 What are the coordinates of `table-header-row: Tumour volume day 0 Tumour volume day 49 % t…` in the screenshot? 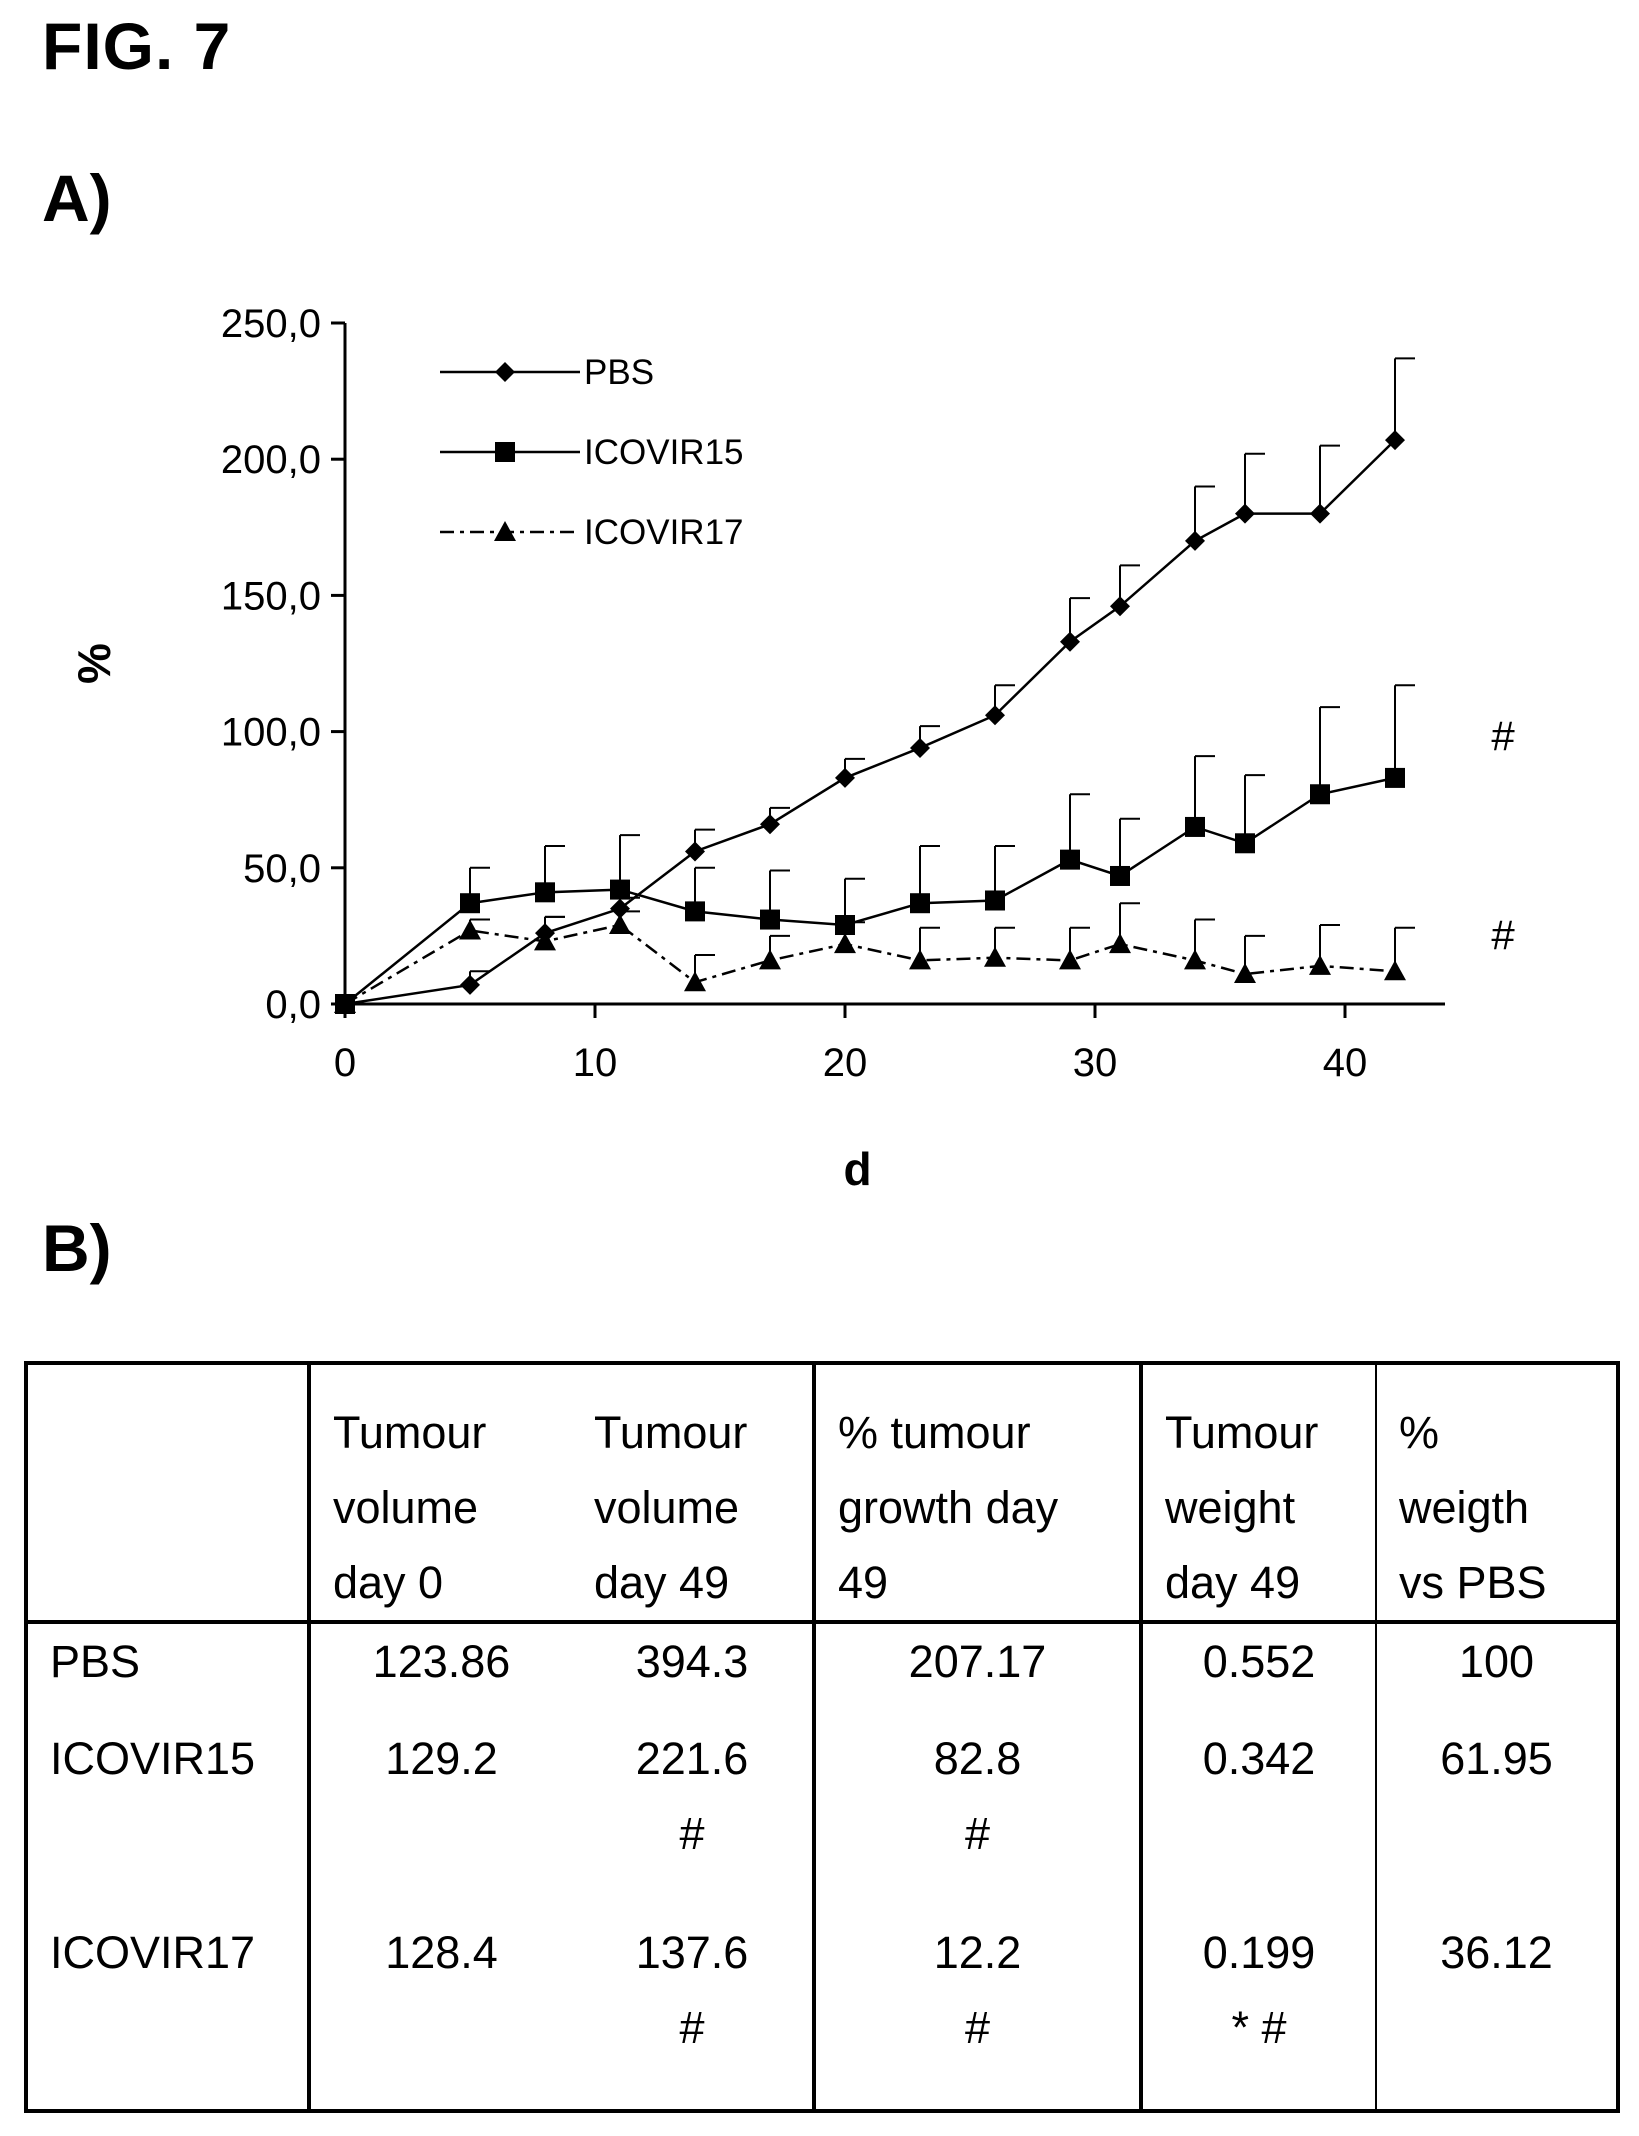 It's located at (822, 1493).